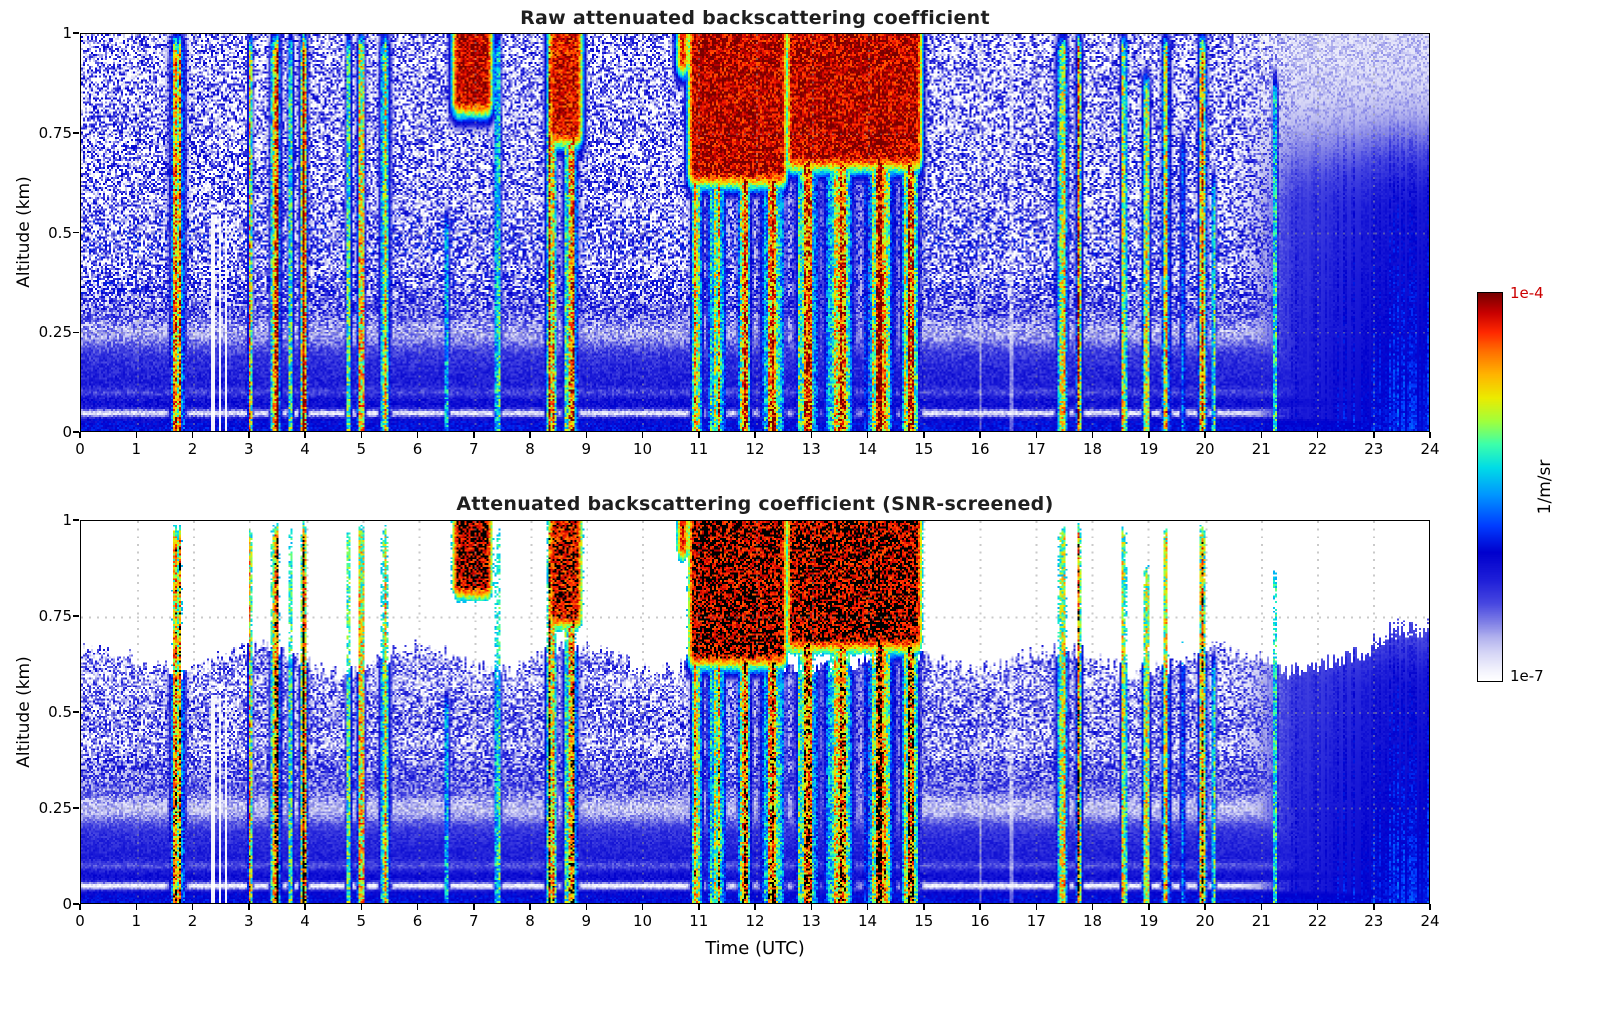 The height and width of the screenshot is (1020, 1621). Describe the element at coordinates (1092, 921) in the screenshot. I see `x-tick-label: 18` at that location.